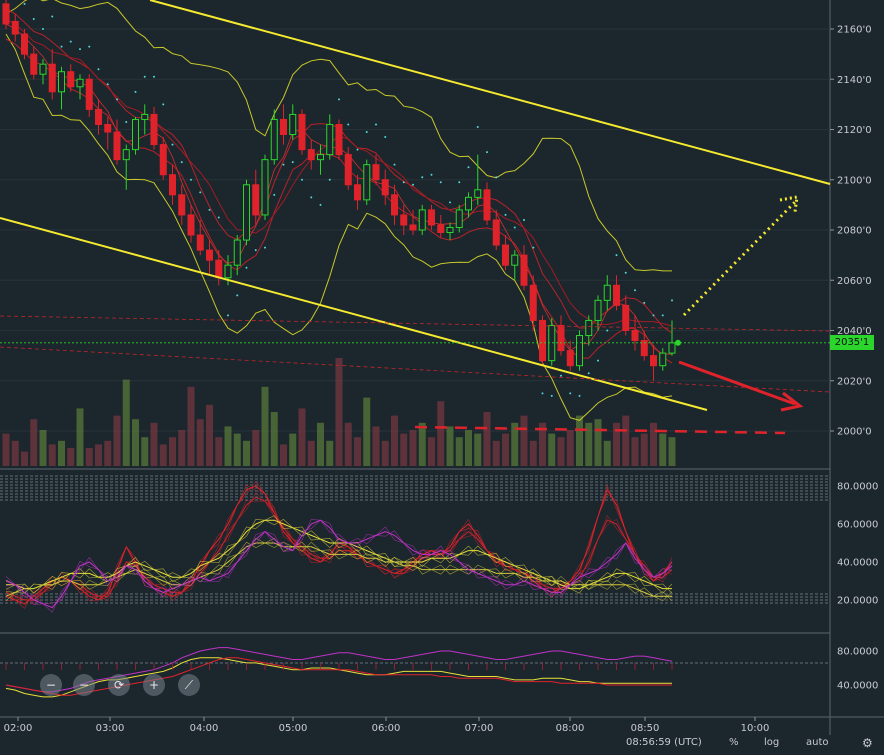 The width and height of the screenshot is (884, 755). Describe the element at coordinates (204, 728) in the screenshot. I see `time-axis-label: 04:00` at that location.